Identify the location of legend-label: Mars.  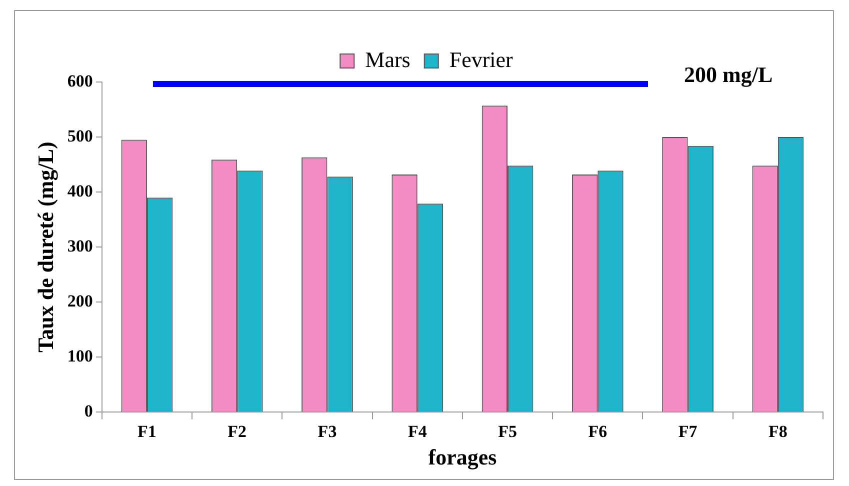
(387, 59).